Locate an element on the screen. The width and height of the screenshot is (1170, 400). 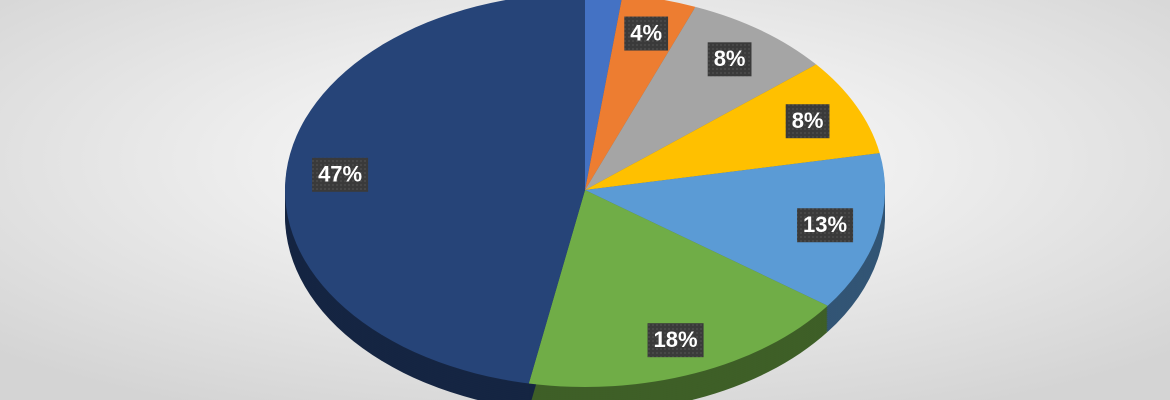
data-label: 18% is located at coordinates (676, 339).